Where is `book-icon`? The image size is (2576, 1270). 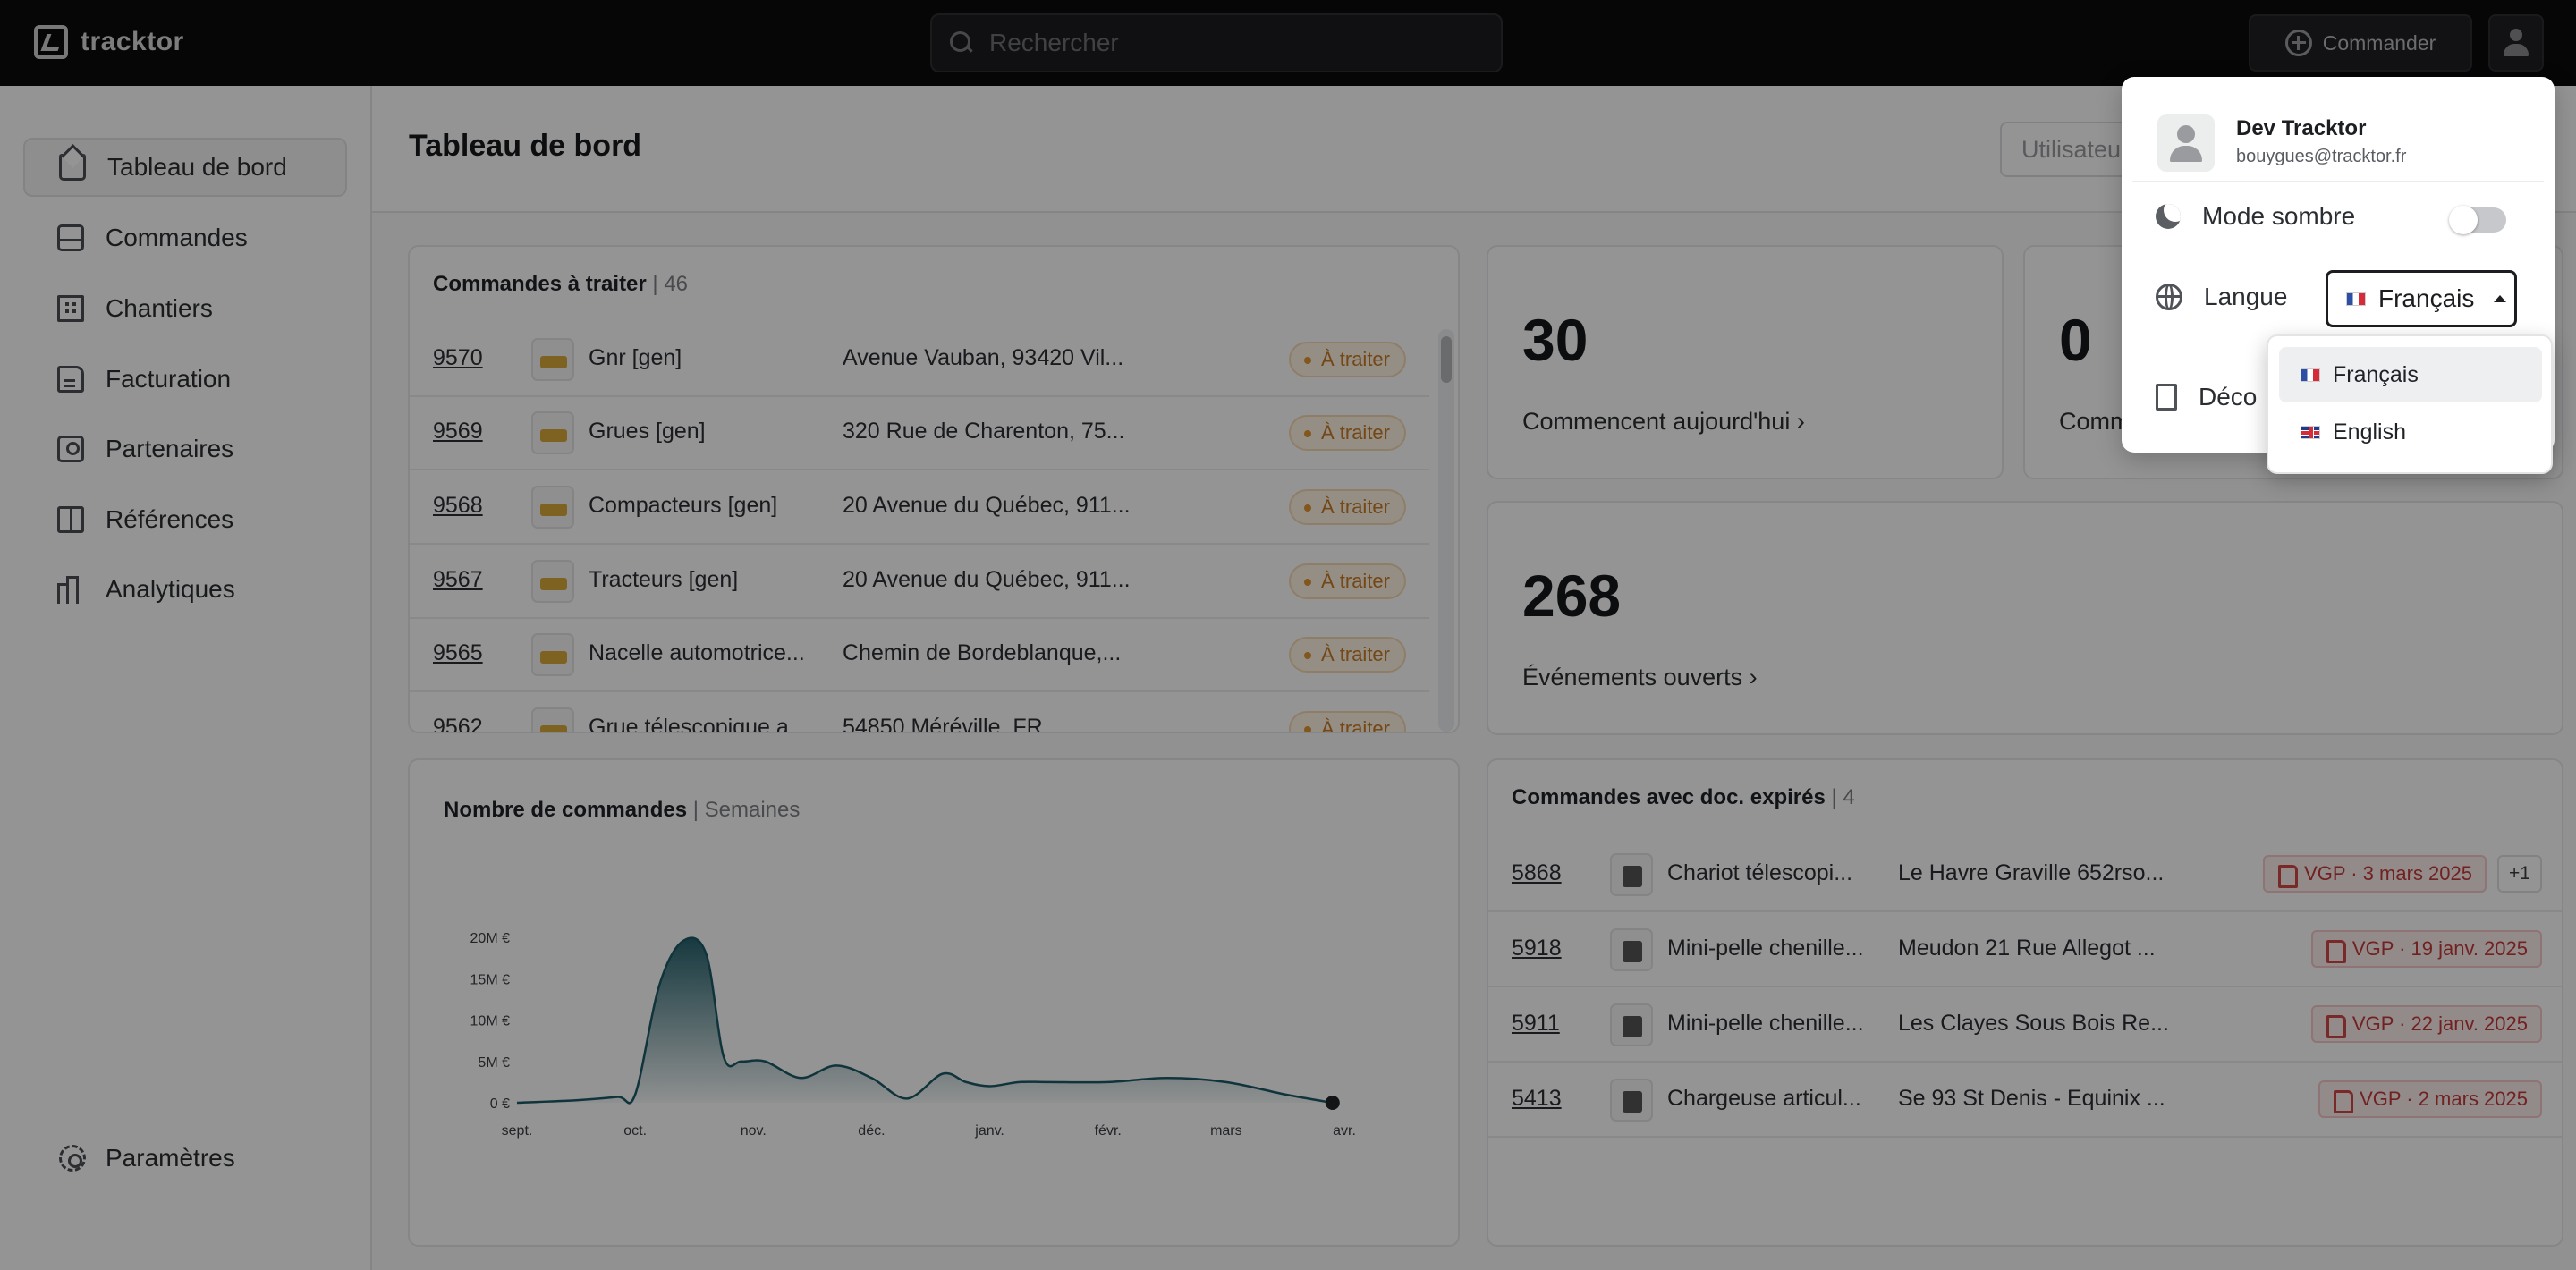
book-icon is located at coordinates (70, 519).